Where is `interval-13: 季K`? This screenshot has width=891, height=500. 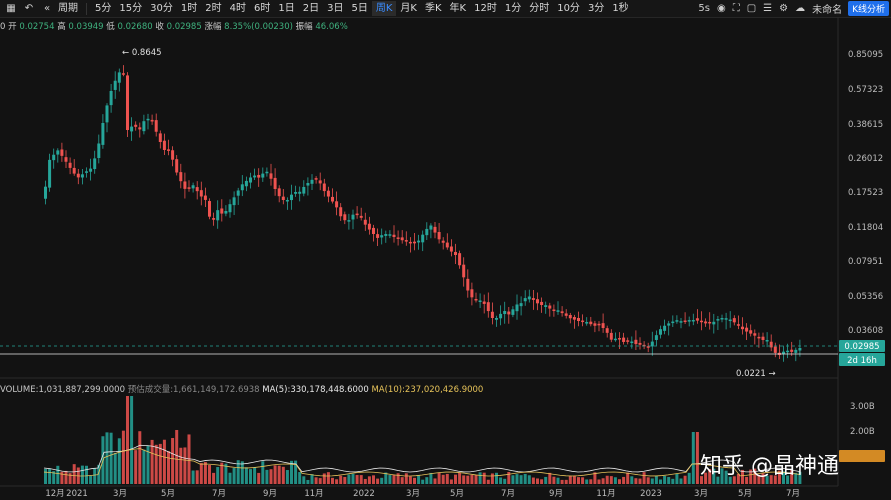
interval-13: 季K is located at coordinates (433, 8).